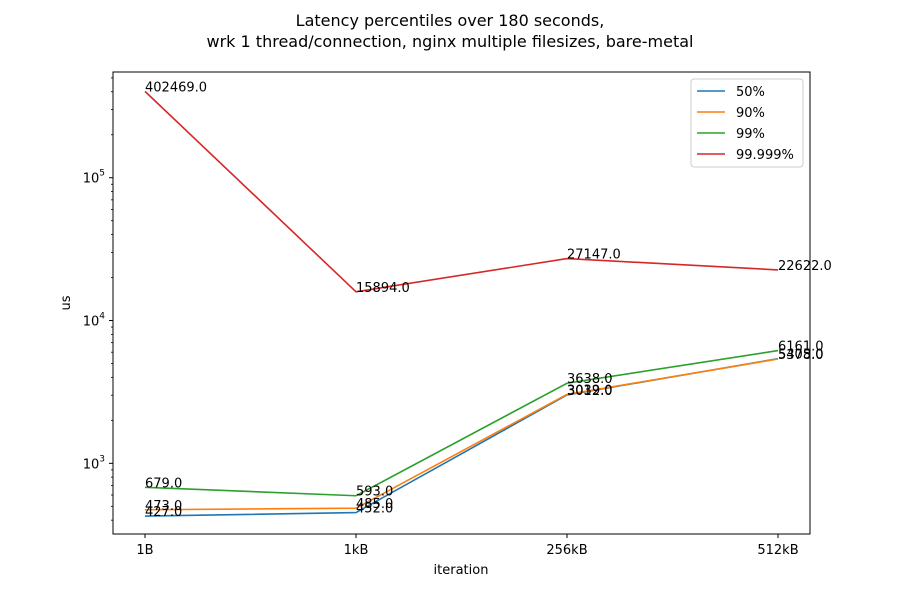  I want to click on x-tick-label: 512kB, so click(777, 550).